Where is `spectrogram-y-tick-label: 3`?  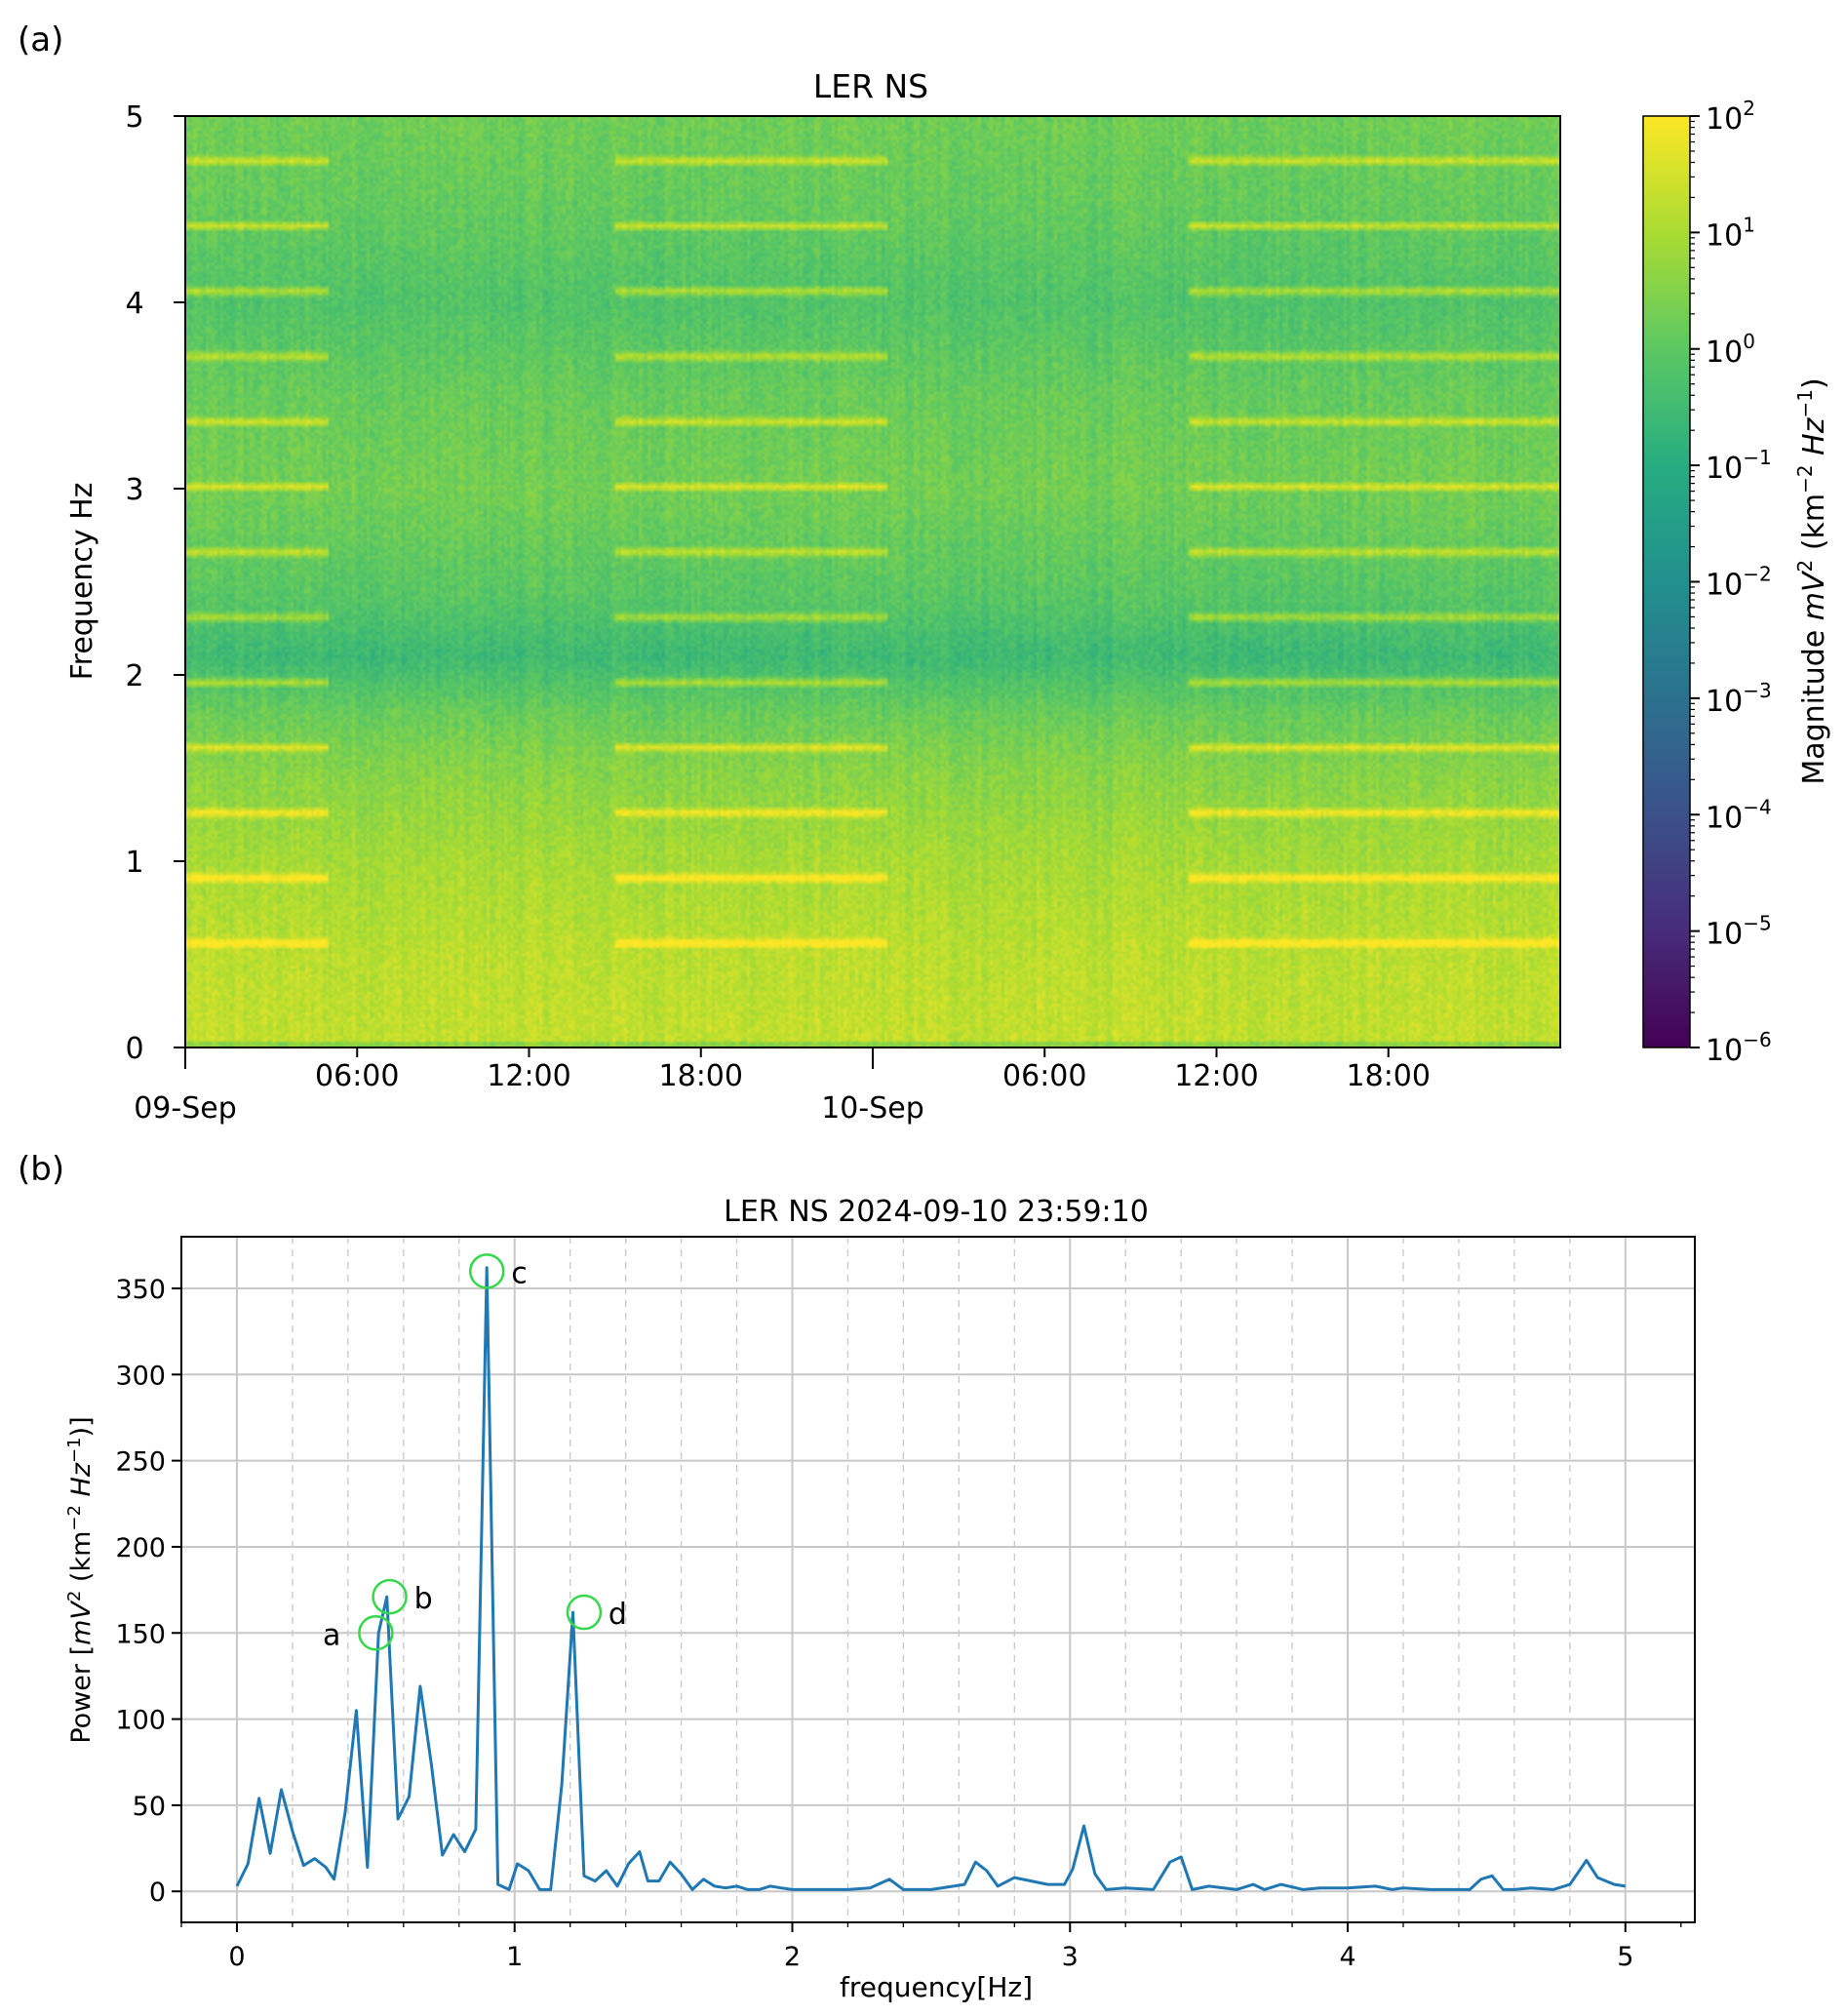
spectrogram-y-tick-label: 3 is located at coordinates (134, 490).